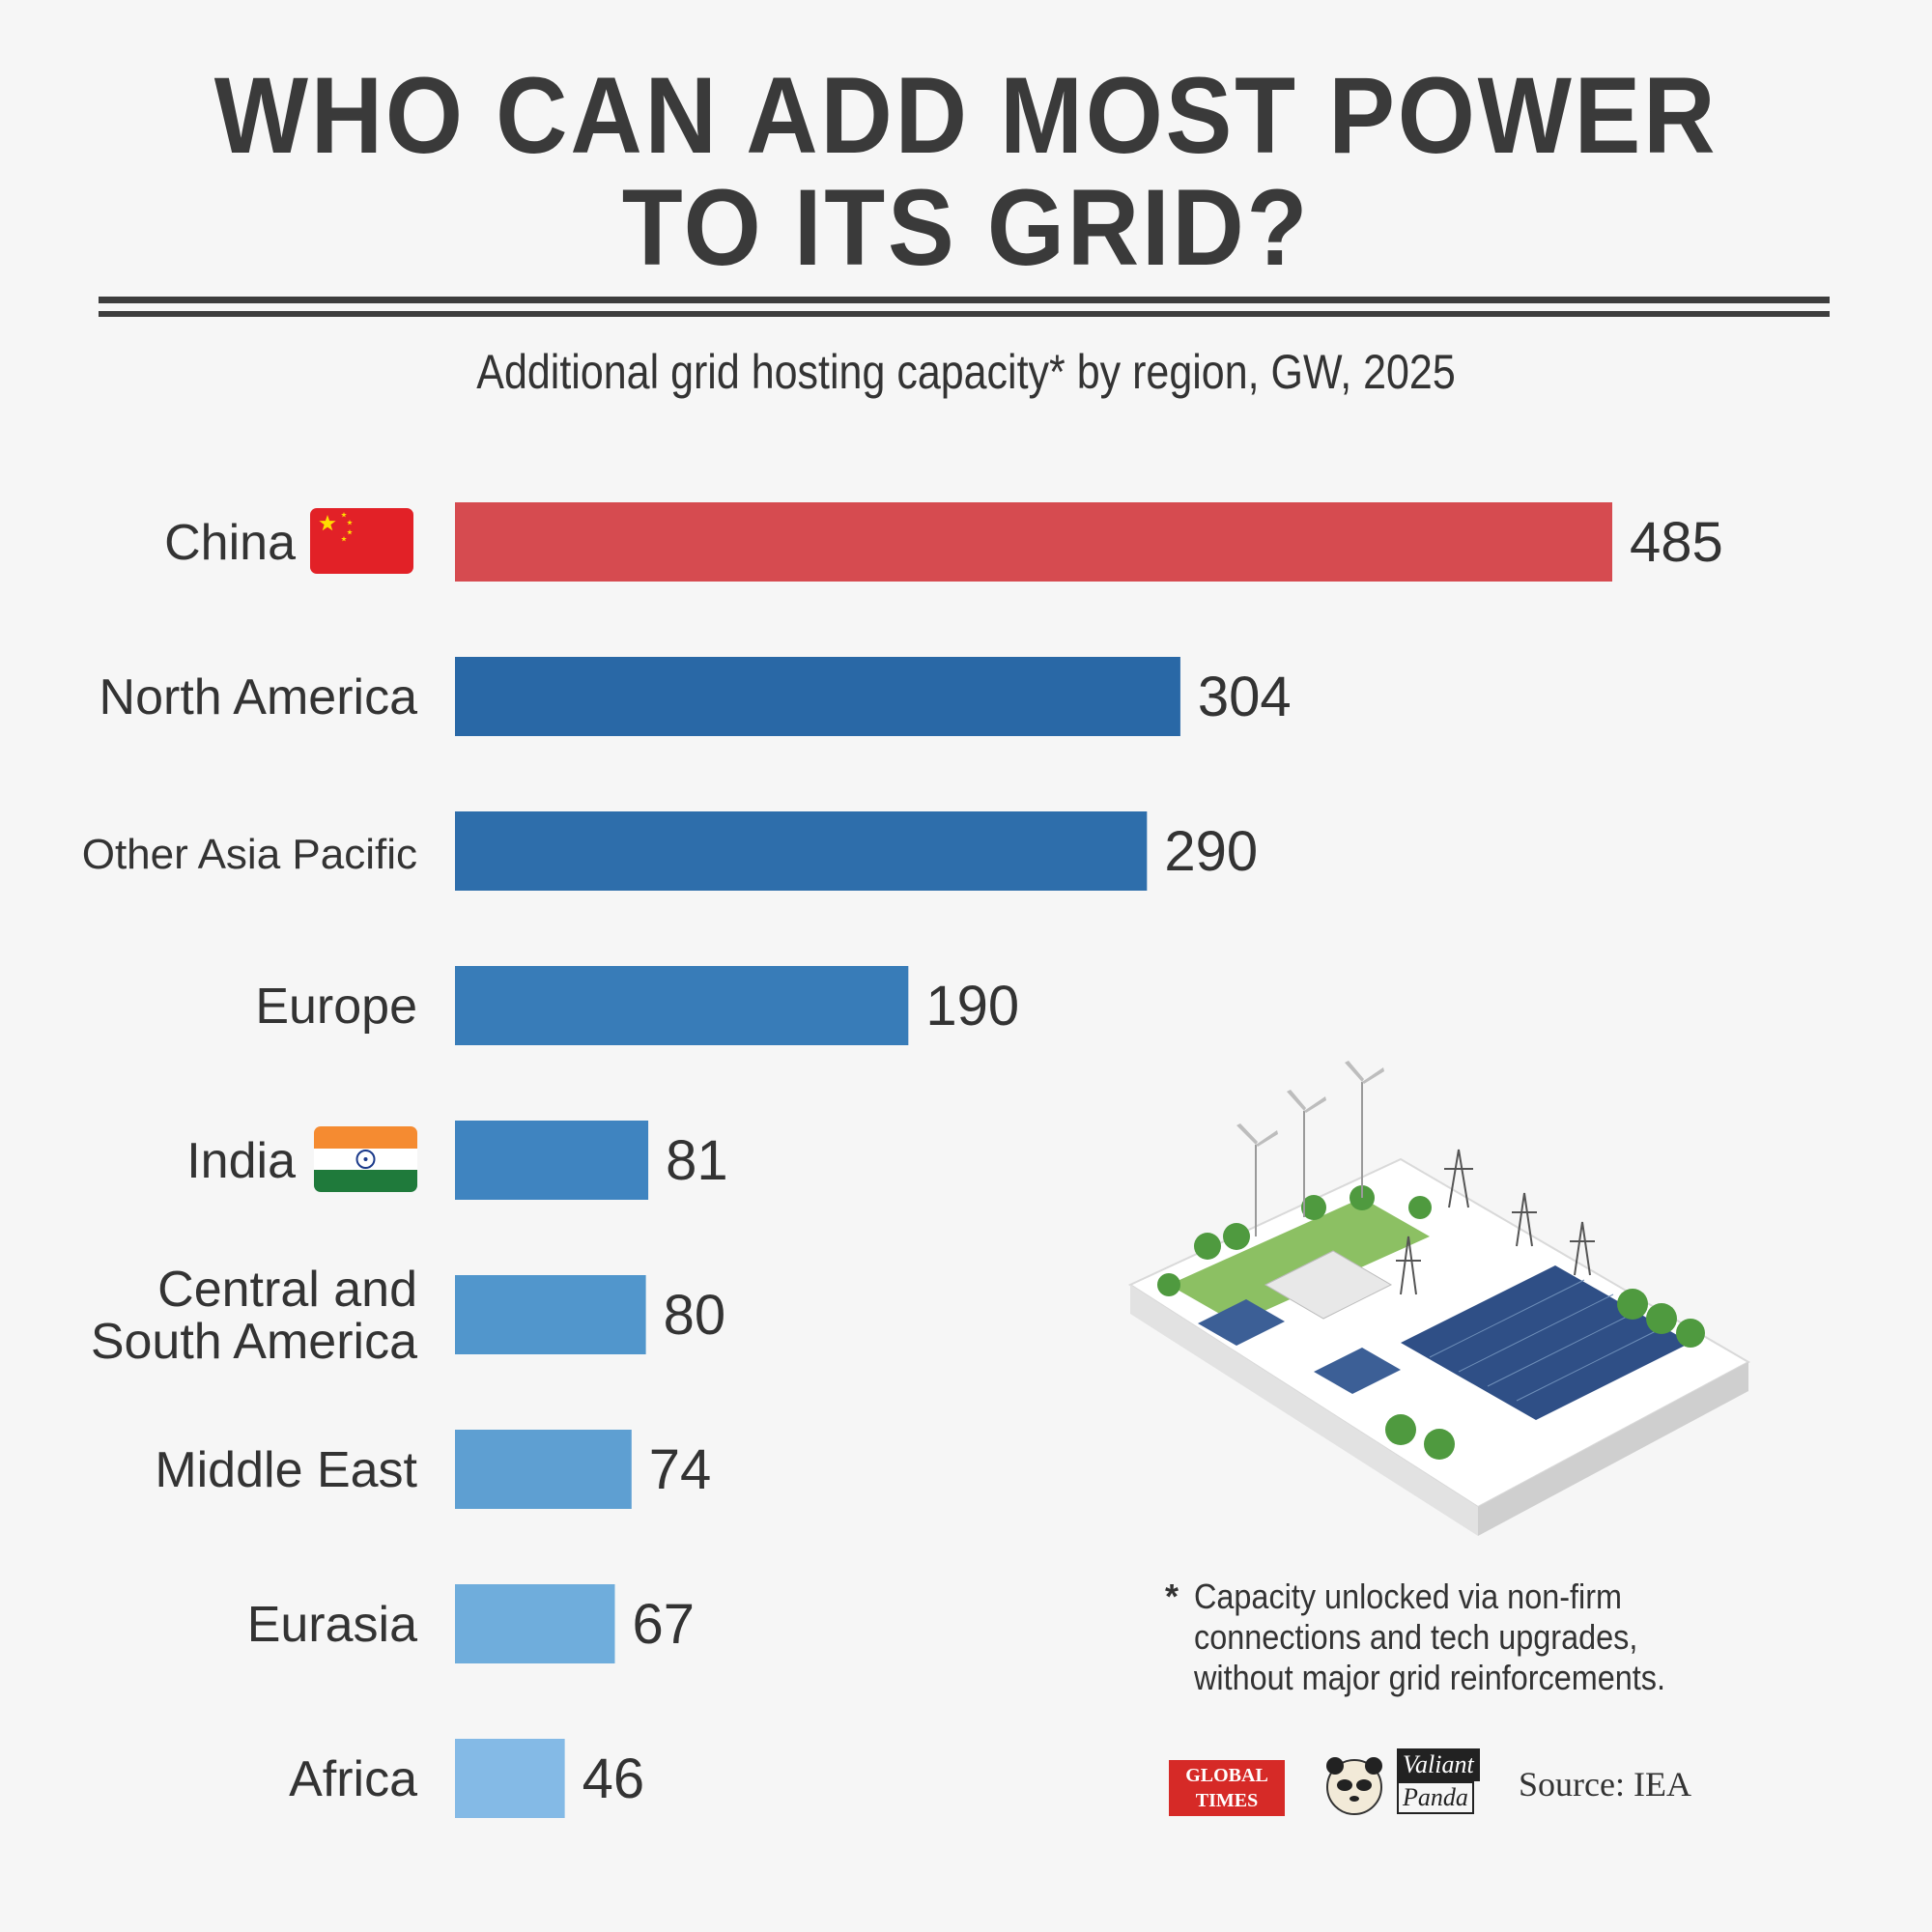 This screenshot has height=1932, width=1932. Describe the element at coordinates (1439, 1298) in the screenshot. I see `grid-illustration` at that location.